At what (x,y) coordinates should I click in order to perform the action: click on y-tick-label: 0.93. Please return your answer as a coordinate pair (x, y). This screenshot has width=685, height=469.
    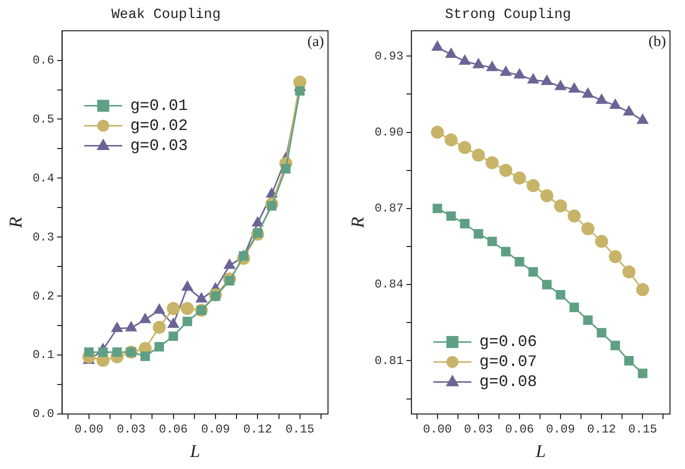
    Looking at the image, I should click on (389, 56).